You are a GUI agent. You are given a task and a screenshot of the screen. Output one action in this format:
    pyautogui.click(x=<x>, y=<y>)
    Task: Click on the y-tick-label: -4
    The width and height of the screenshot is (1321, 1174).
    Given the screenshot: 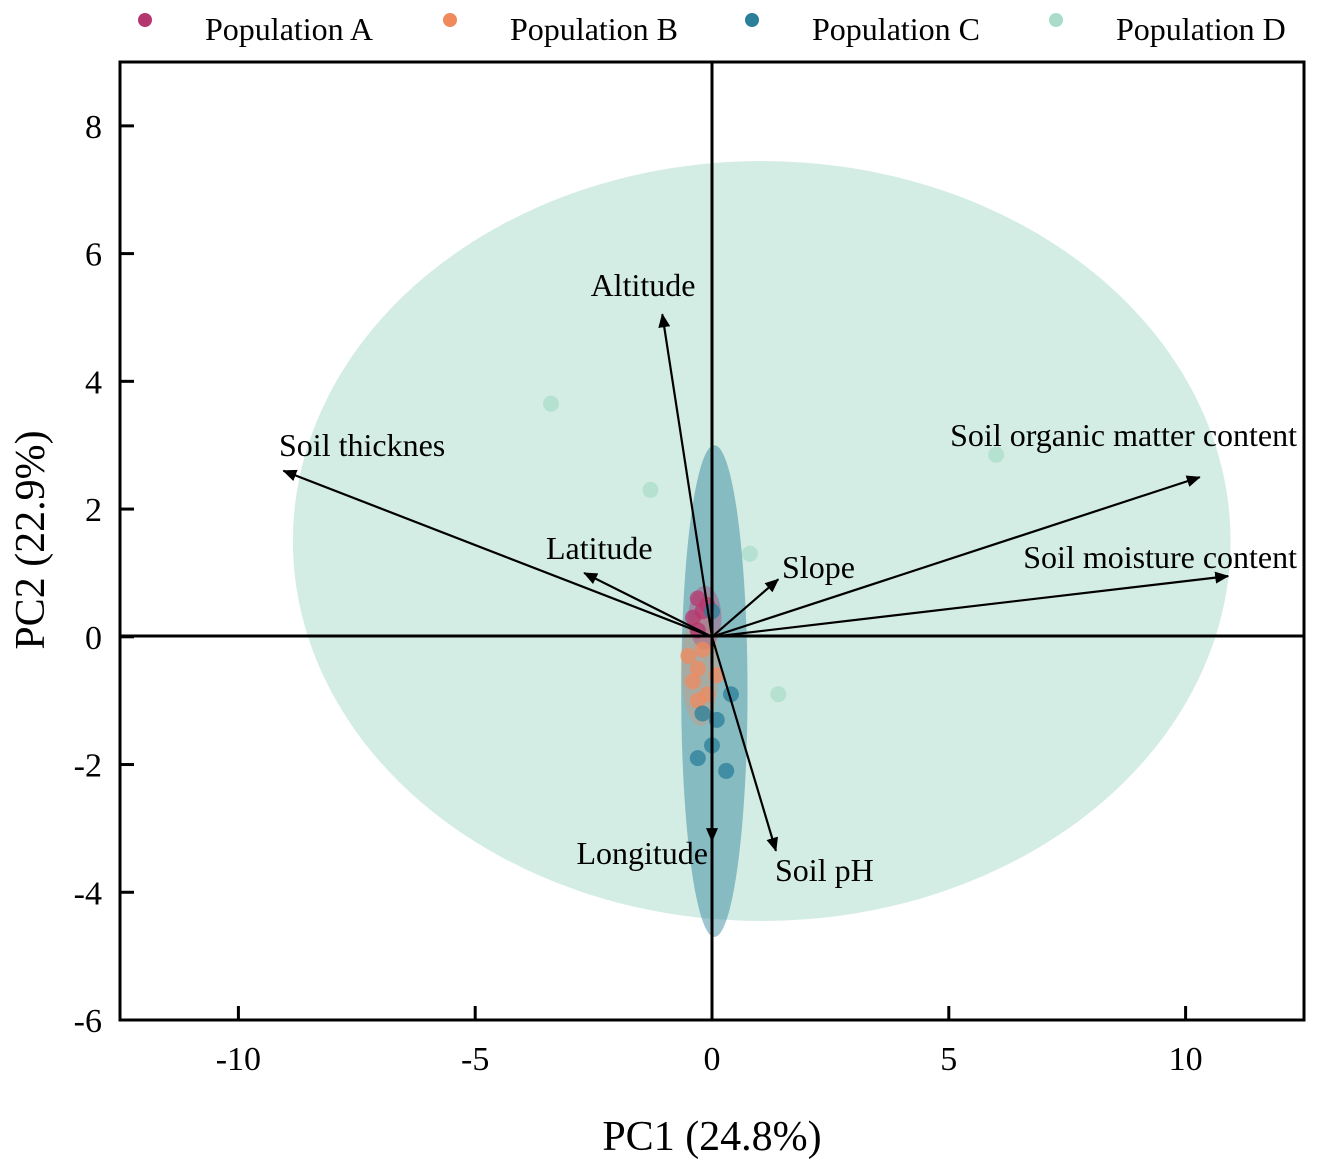 What is the action you would take?
    pyautogui.click(x=88, y=893)
    